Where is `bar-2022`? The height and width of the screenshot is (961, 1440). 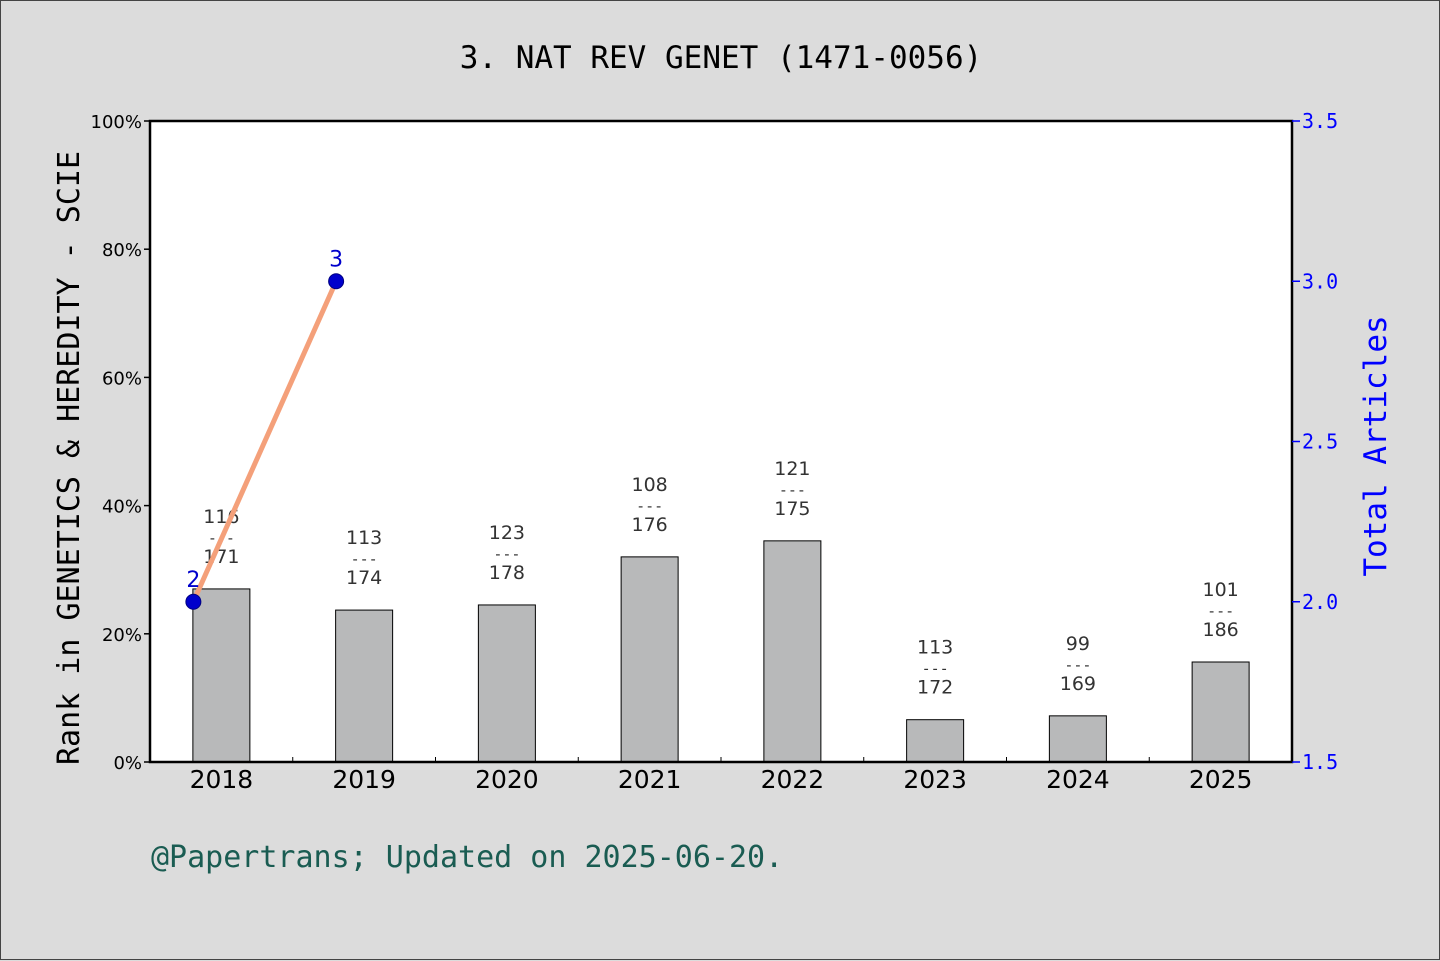
bar-2022 is located at coordinates (792, 651).